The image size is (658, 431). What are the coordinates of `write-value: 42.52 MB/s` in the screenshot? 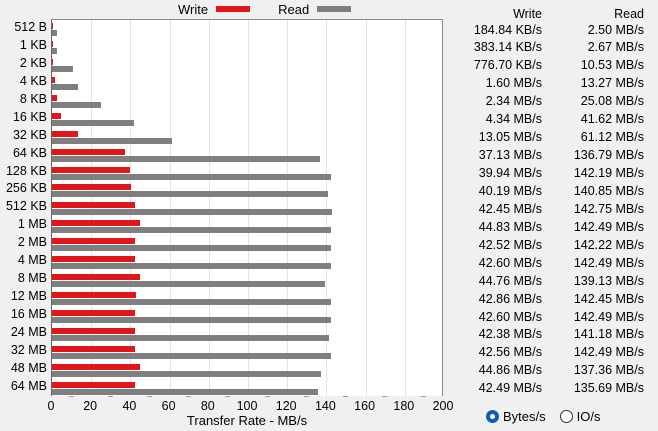 It's located at (510, 244).